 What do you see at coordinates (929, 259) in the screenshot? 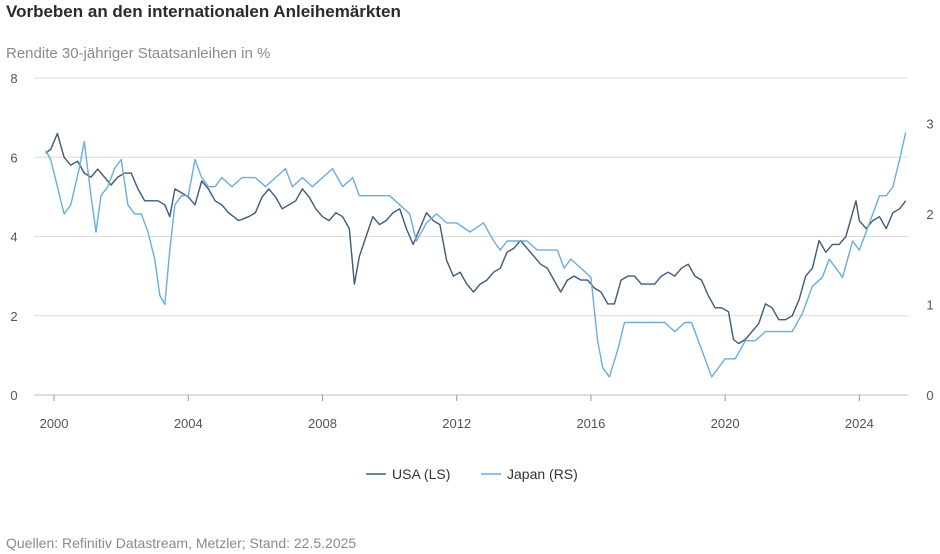
I see `y-axis-right: 0 1 2 3` at bounding box center [929, 259].